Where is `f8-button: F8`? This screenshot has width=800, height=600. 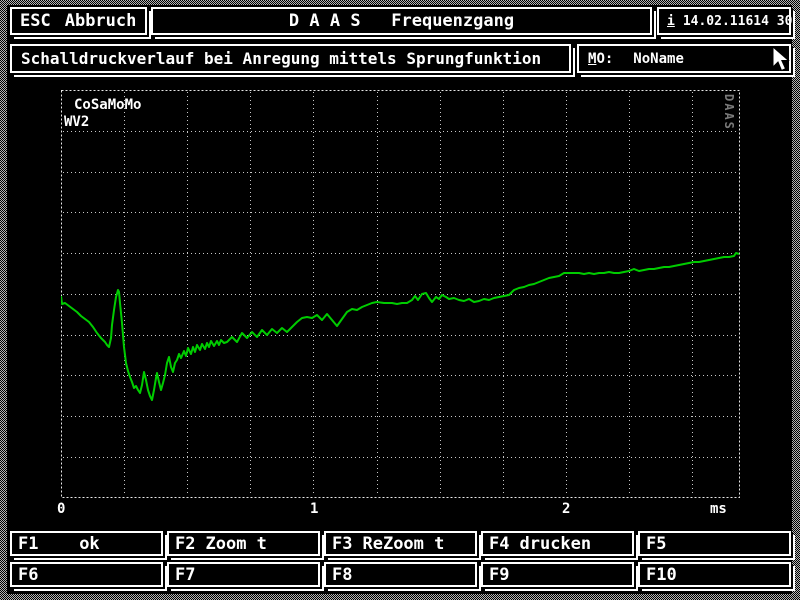
f8-button: F8 is located at coordinates (400, 574).